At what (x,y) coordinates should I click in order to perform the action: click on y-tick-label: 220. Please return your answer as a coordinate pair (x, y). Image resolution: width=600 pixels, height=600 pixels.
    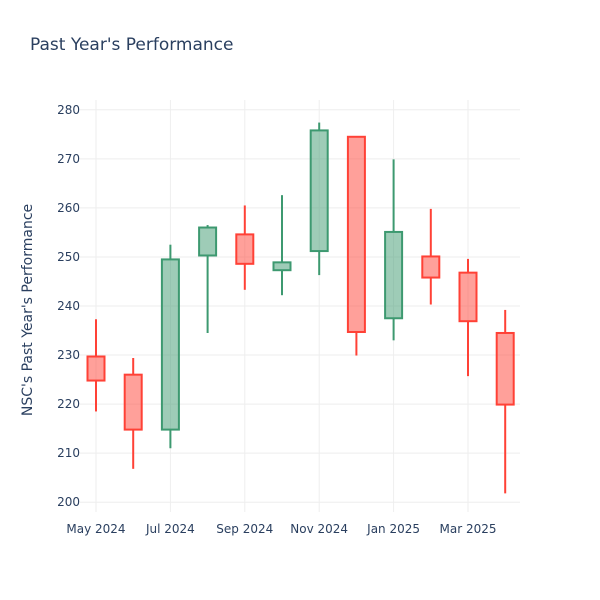
    Looking at the image, I should click on (68, 404).